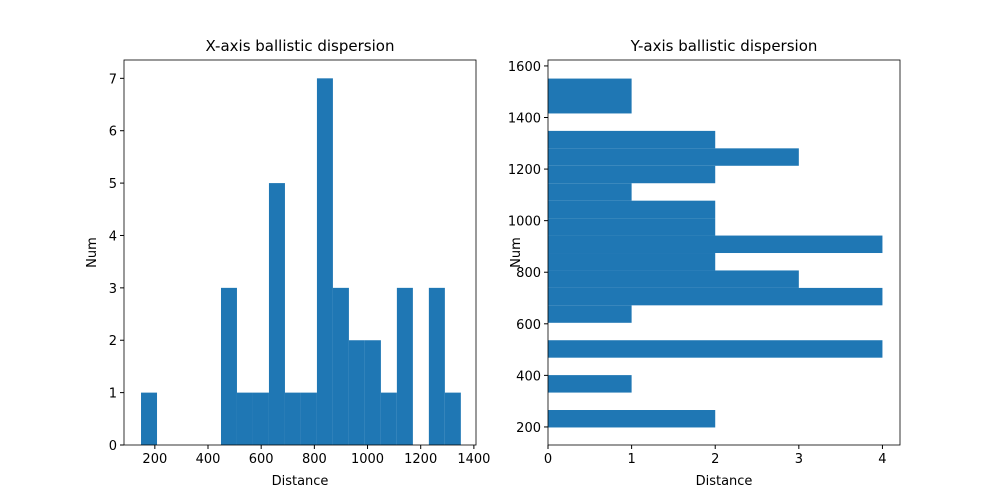 Image resolution: width=1000 pixels, height=500 pixels. What do you see at coordinates (724, 46) in the screenshot?
I see `chart-title: Y-axis ballistic dispersion` at bounding box center [724, 46].